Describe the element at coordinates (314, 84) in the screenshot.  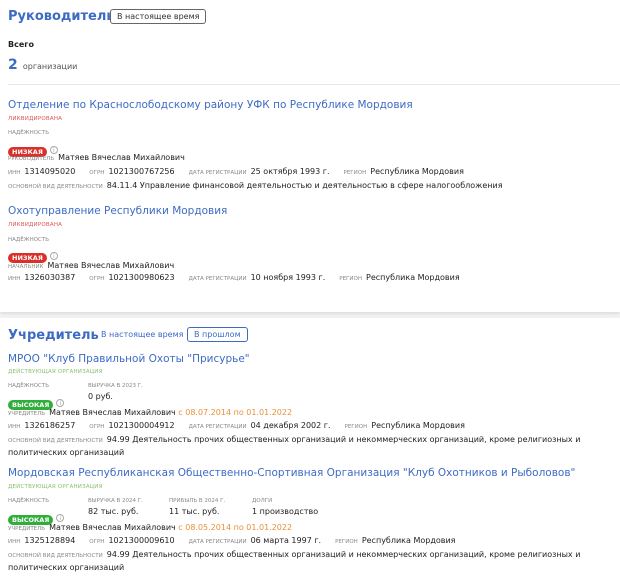
I see `divider` at that location.